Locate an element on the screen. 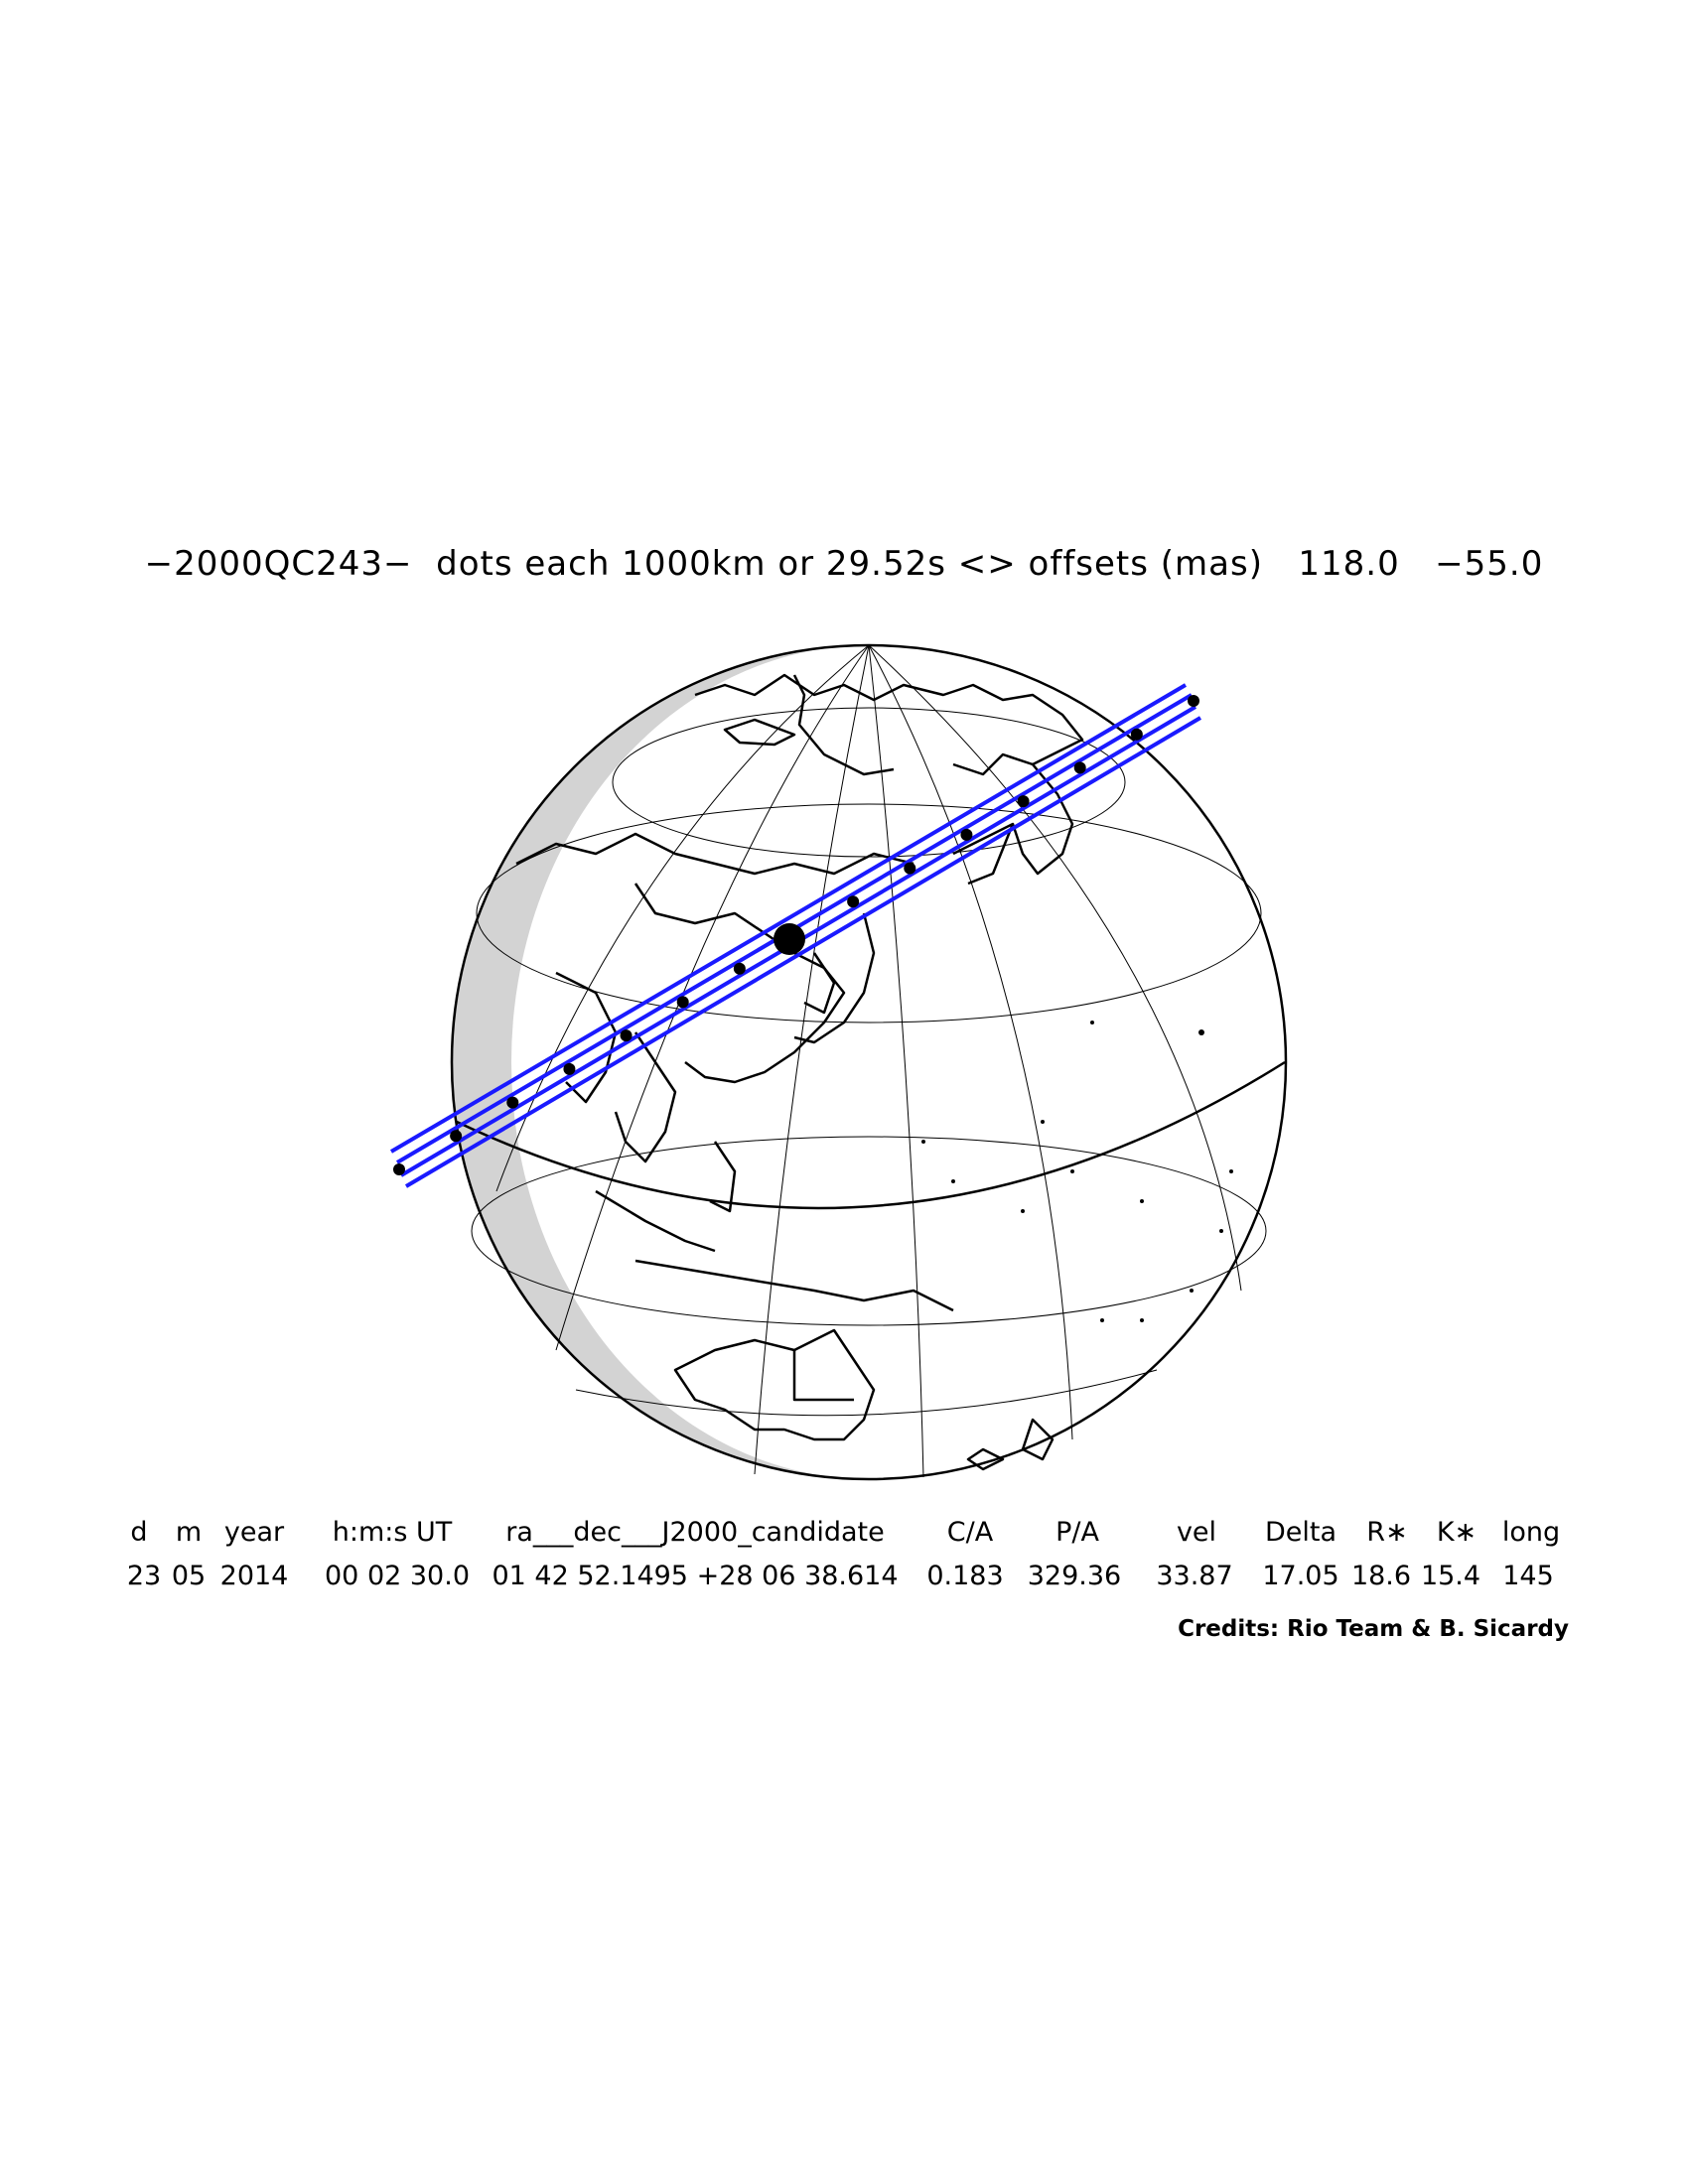 The width and height of the screenshot is (1688, 2184). table-value-cell: 23 is located at coordinates (144, 1576).